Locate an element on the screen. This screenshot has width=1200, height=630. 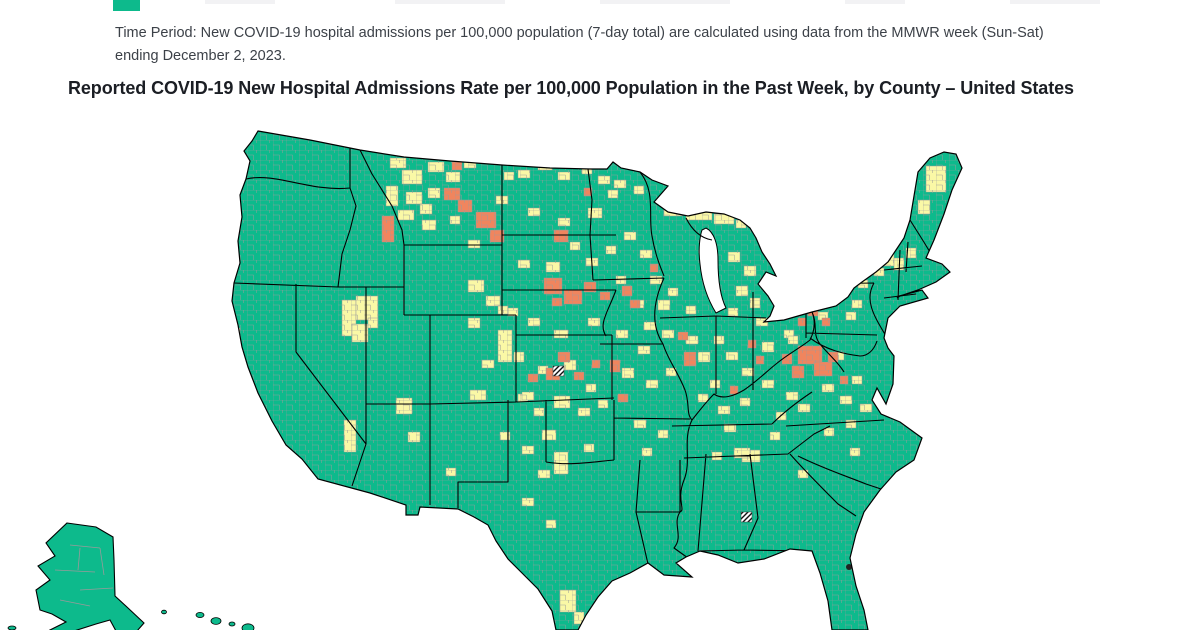
lake-michigan is located at coordinates (712, 270).